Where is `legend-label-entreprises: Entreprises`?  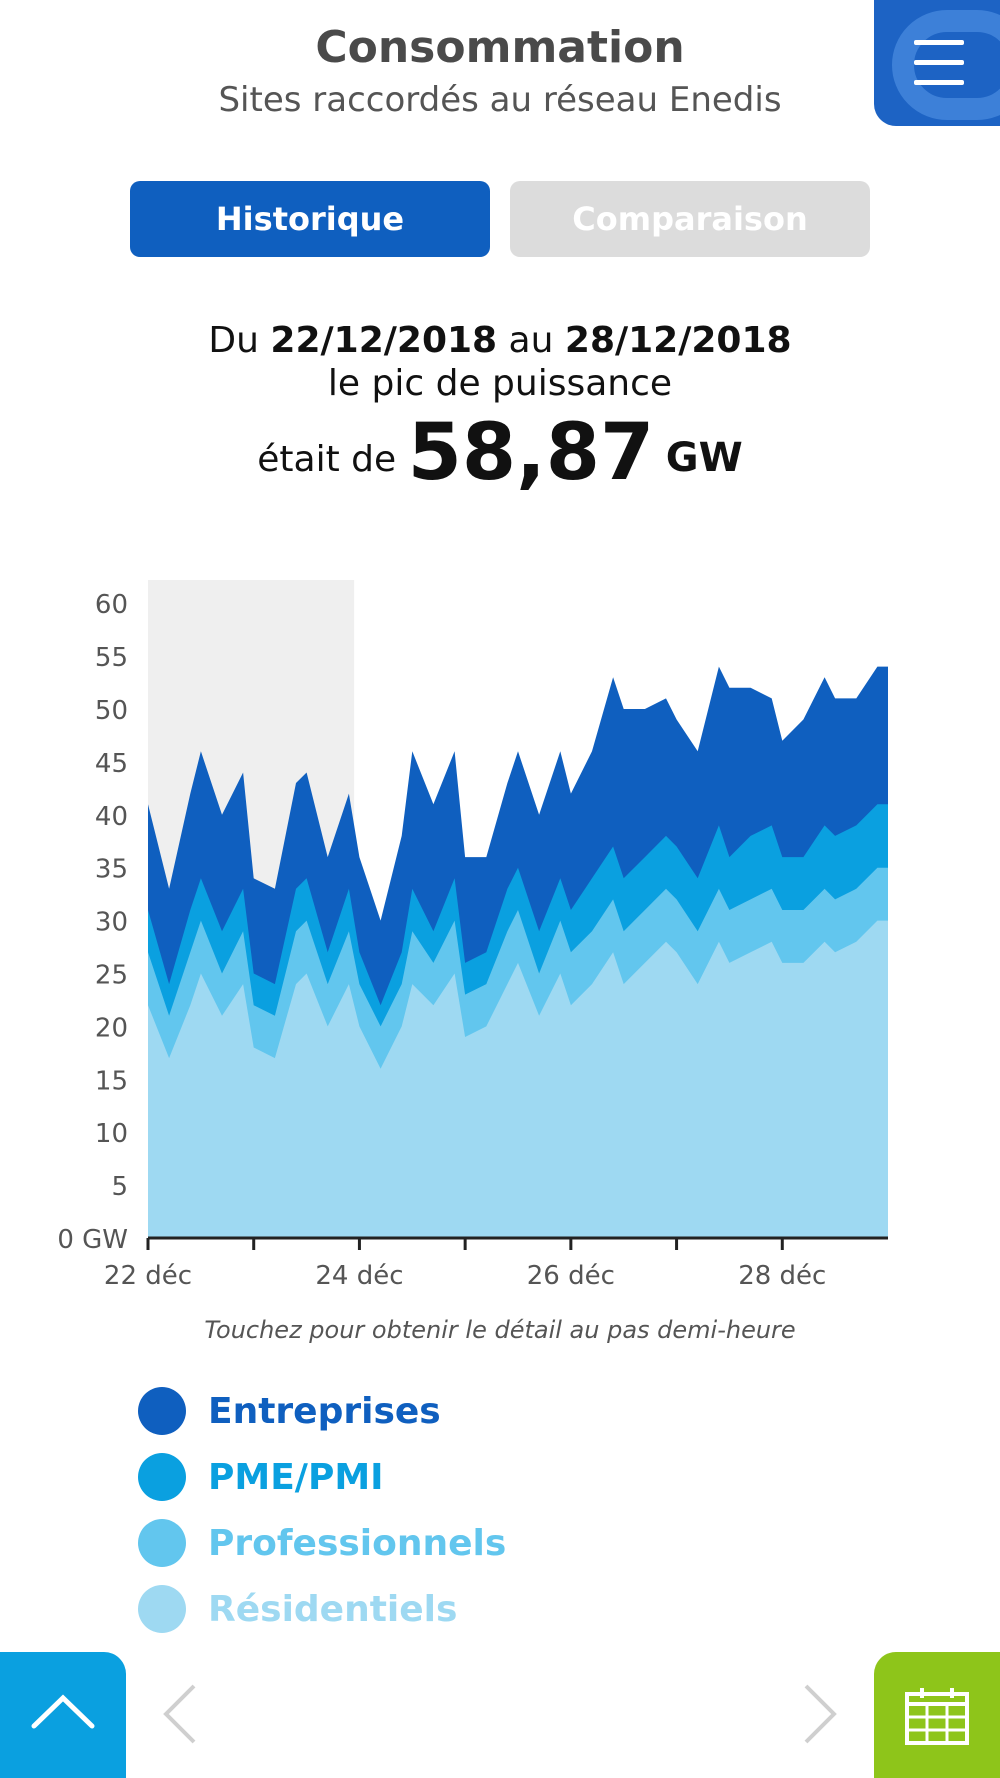 legend-label-entreprises: Entreprises is located at coordinates (324, 1411).